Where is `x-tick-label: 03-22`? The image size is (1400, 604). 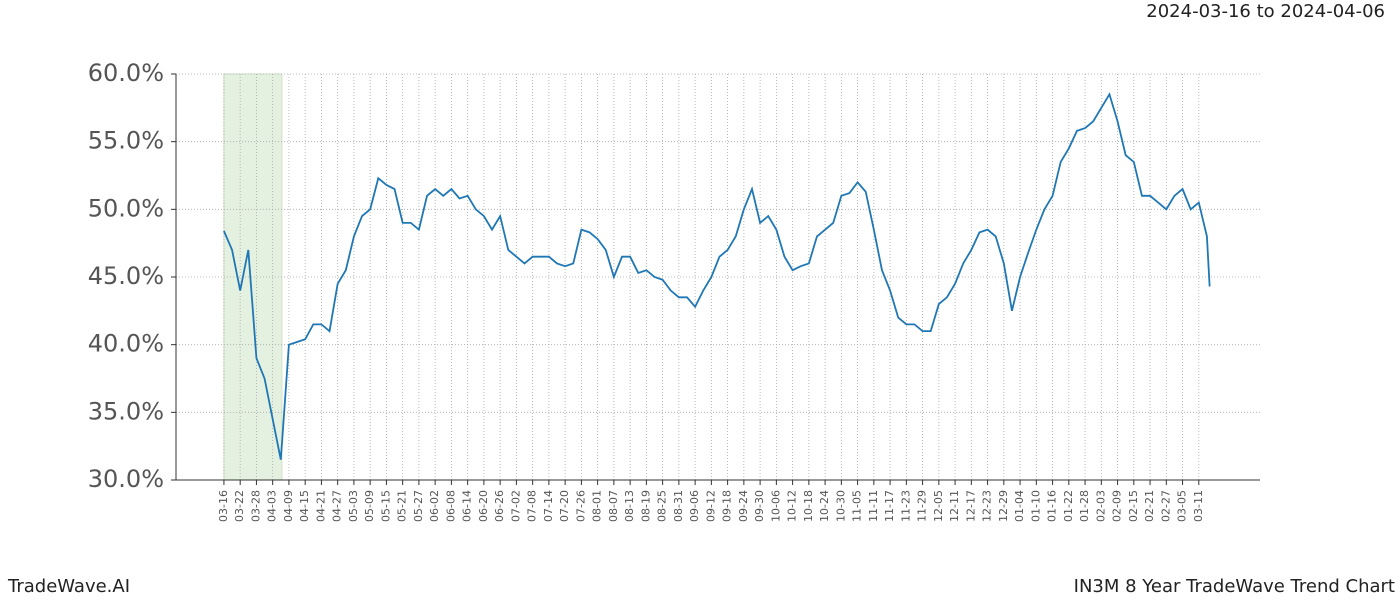
x-tick-label: 03-22 is located at coordinates (239, 506).